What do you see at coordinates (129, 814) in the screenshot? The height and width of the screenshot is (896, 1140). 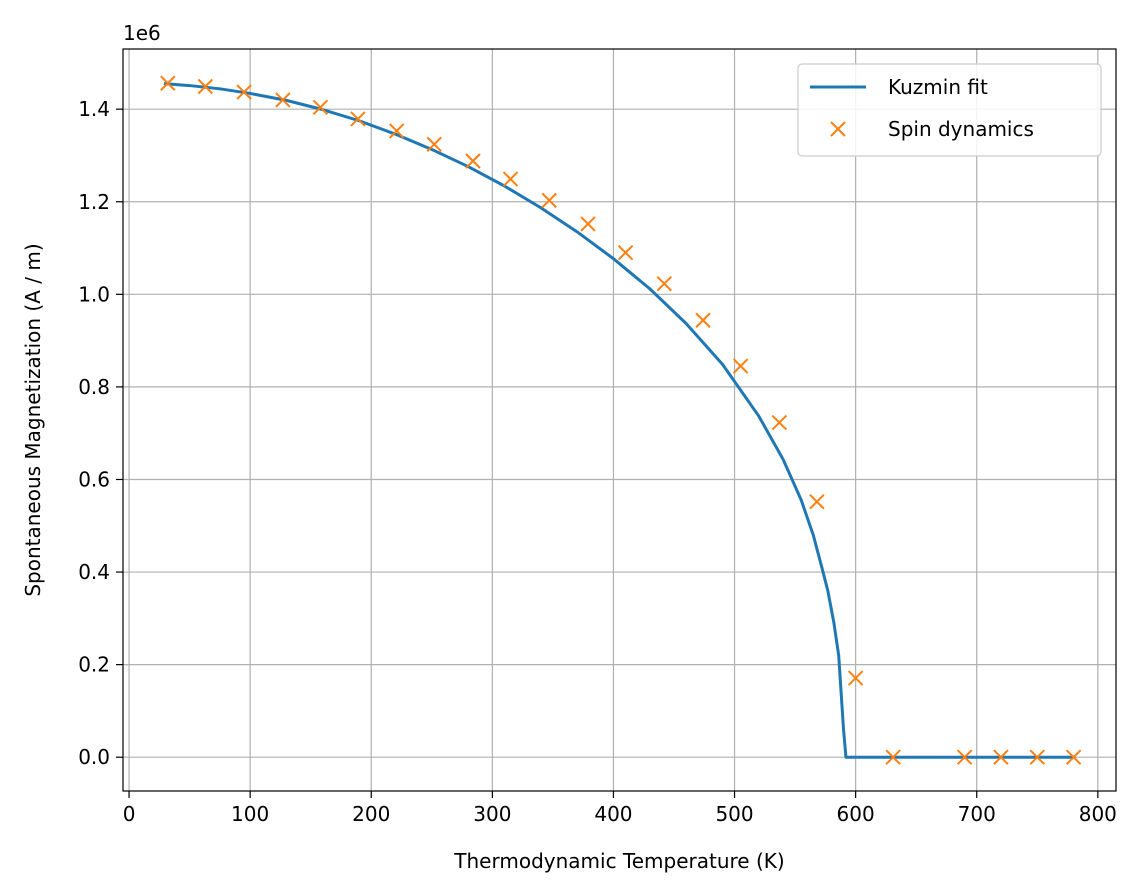 I see `x-tick-label: 0` at bounding box center [129, 814].